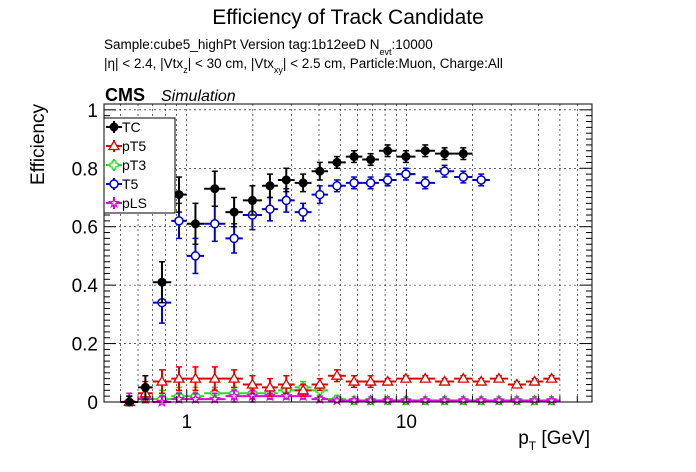  I want to click on legend-label: TC, so click(131, 127).